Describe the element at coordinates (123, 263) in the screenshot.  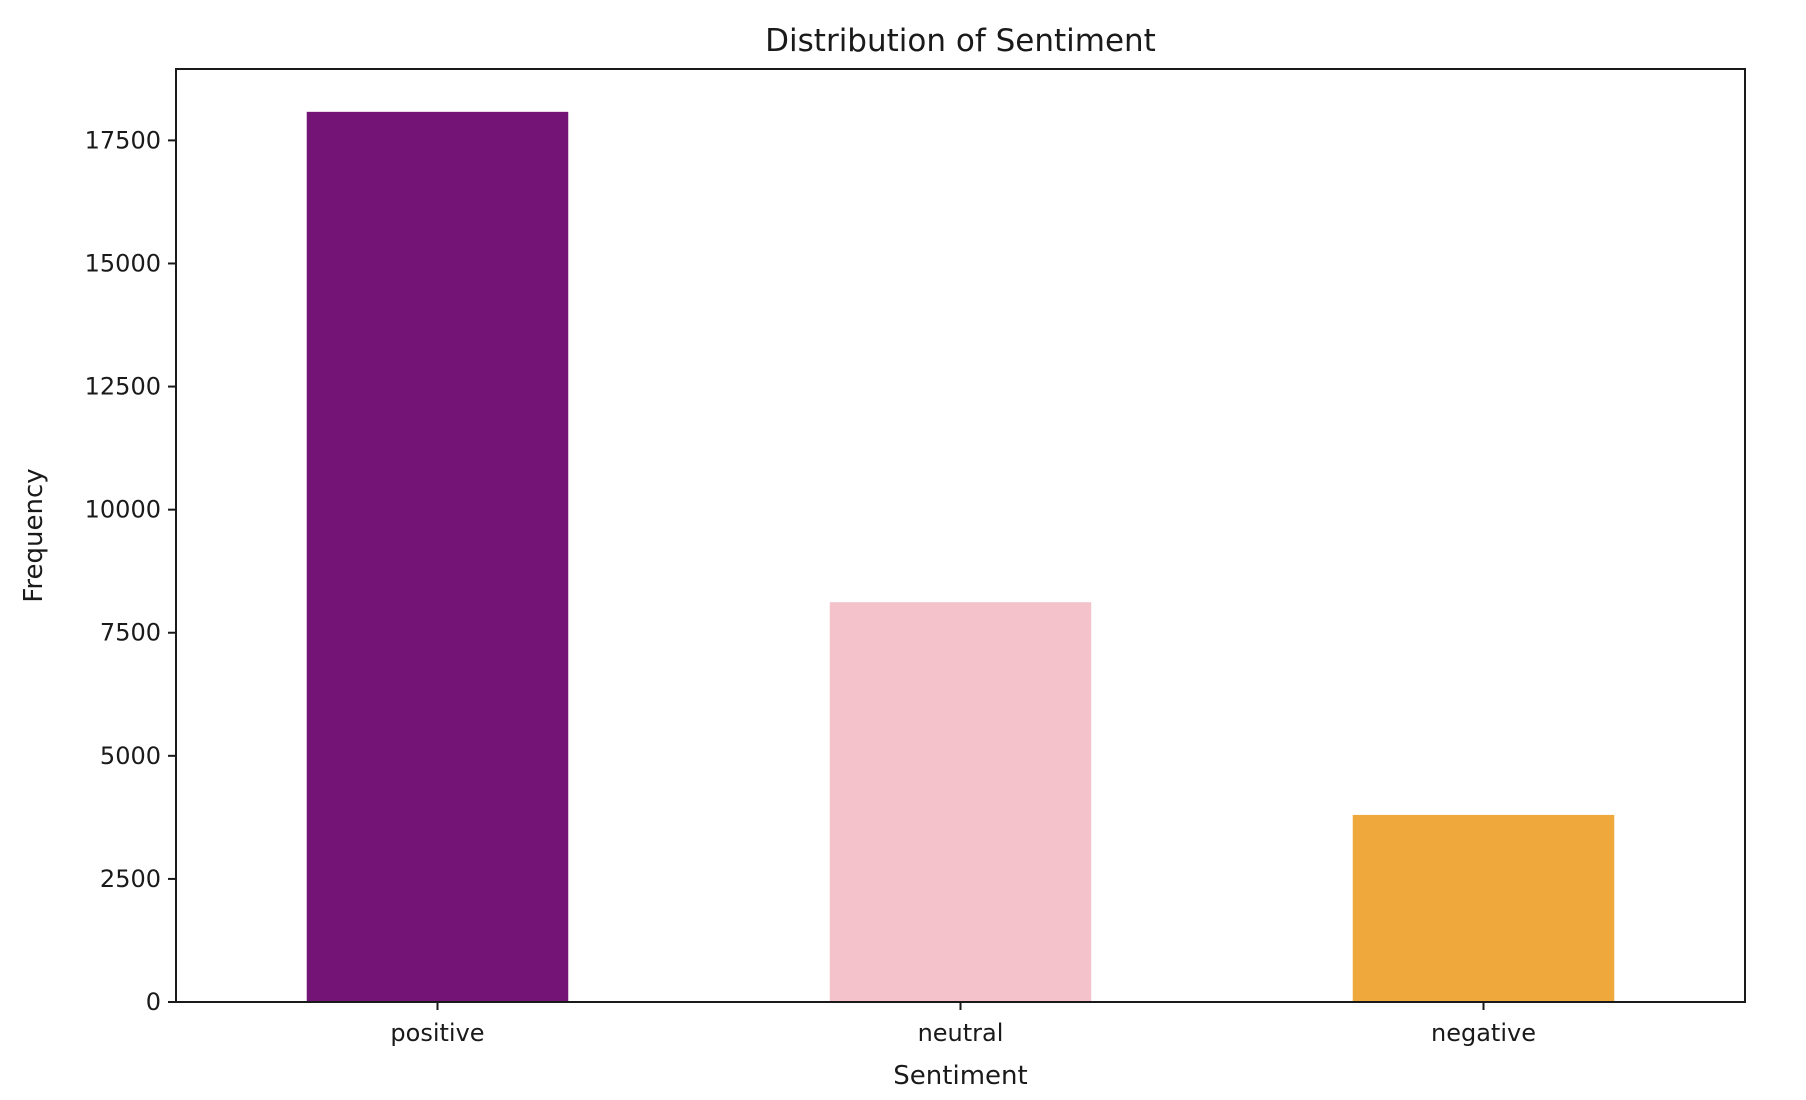
I see `y-tick-label: 15000` at that location.